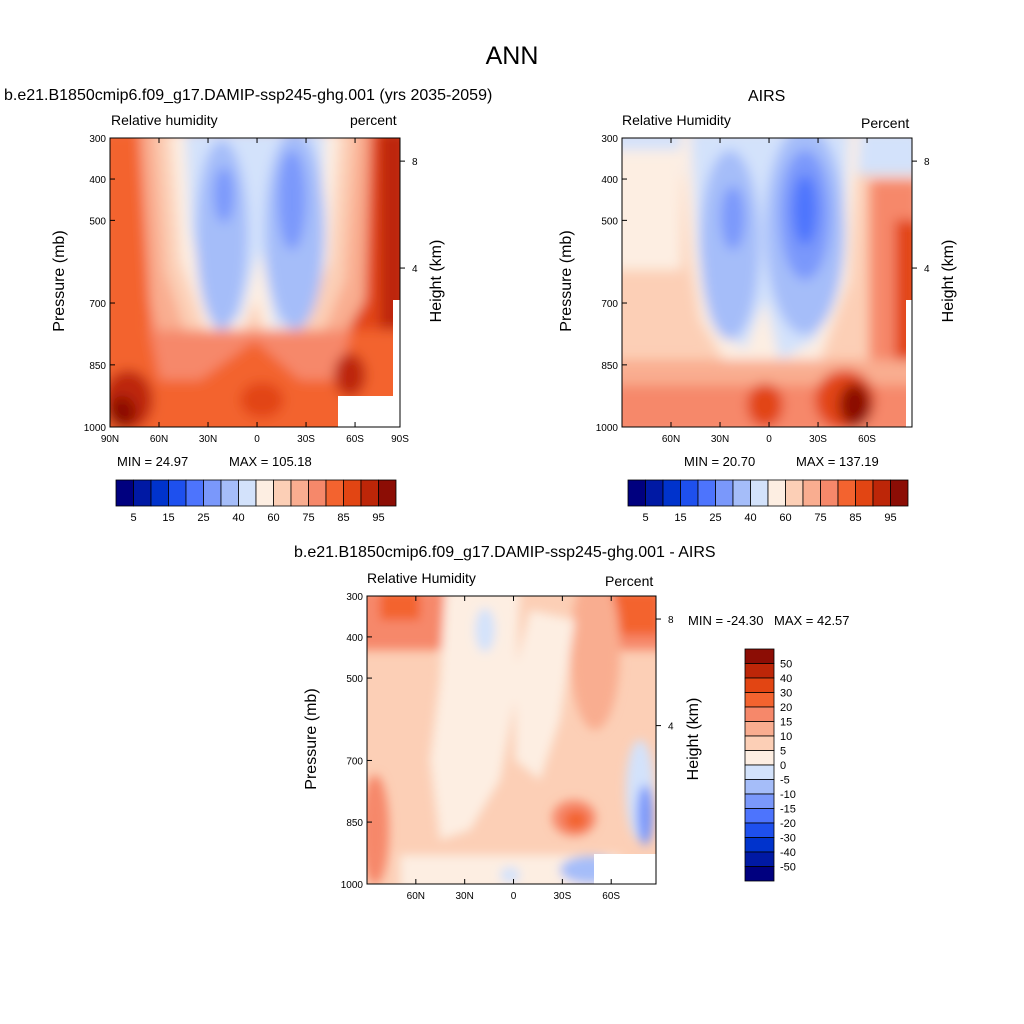  I want to click on panel2-left-string: Relative Humidity, so click(676, 120).